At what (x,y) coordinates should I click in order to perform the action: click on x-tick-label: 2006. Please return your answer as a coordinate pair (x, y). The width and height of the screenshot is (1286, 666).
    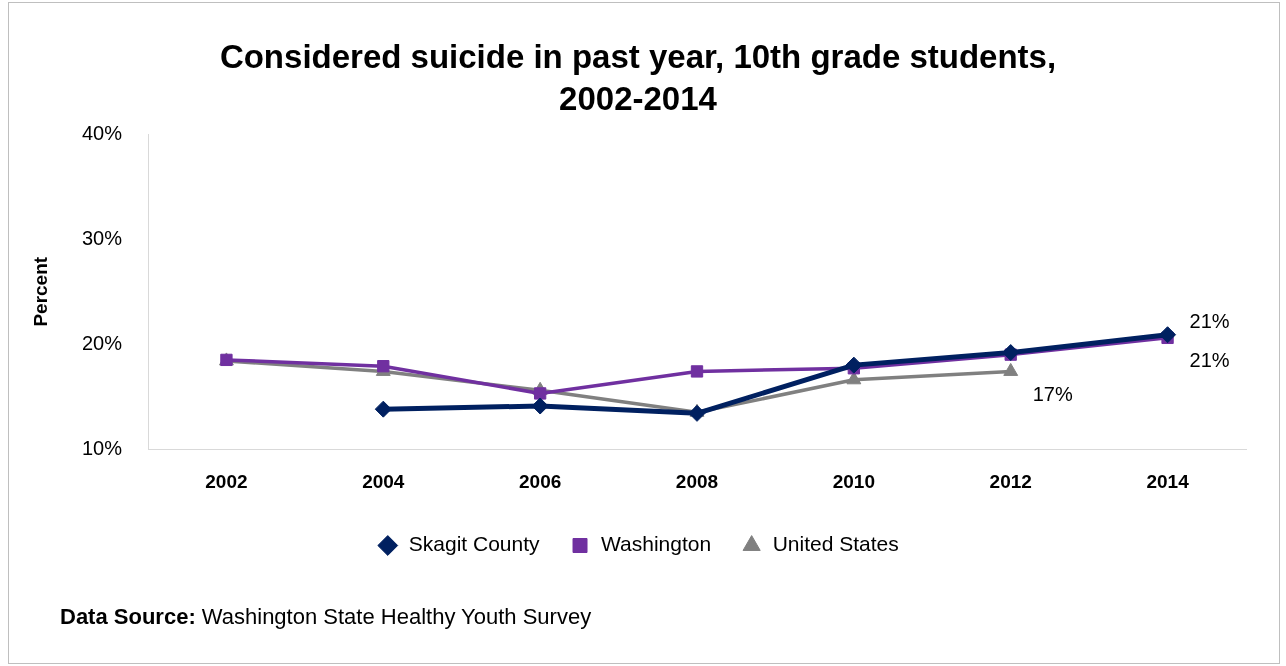
    Looking at the image, I should click on (540, 481).